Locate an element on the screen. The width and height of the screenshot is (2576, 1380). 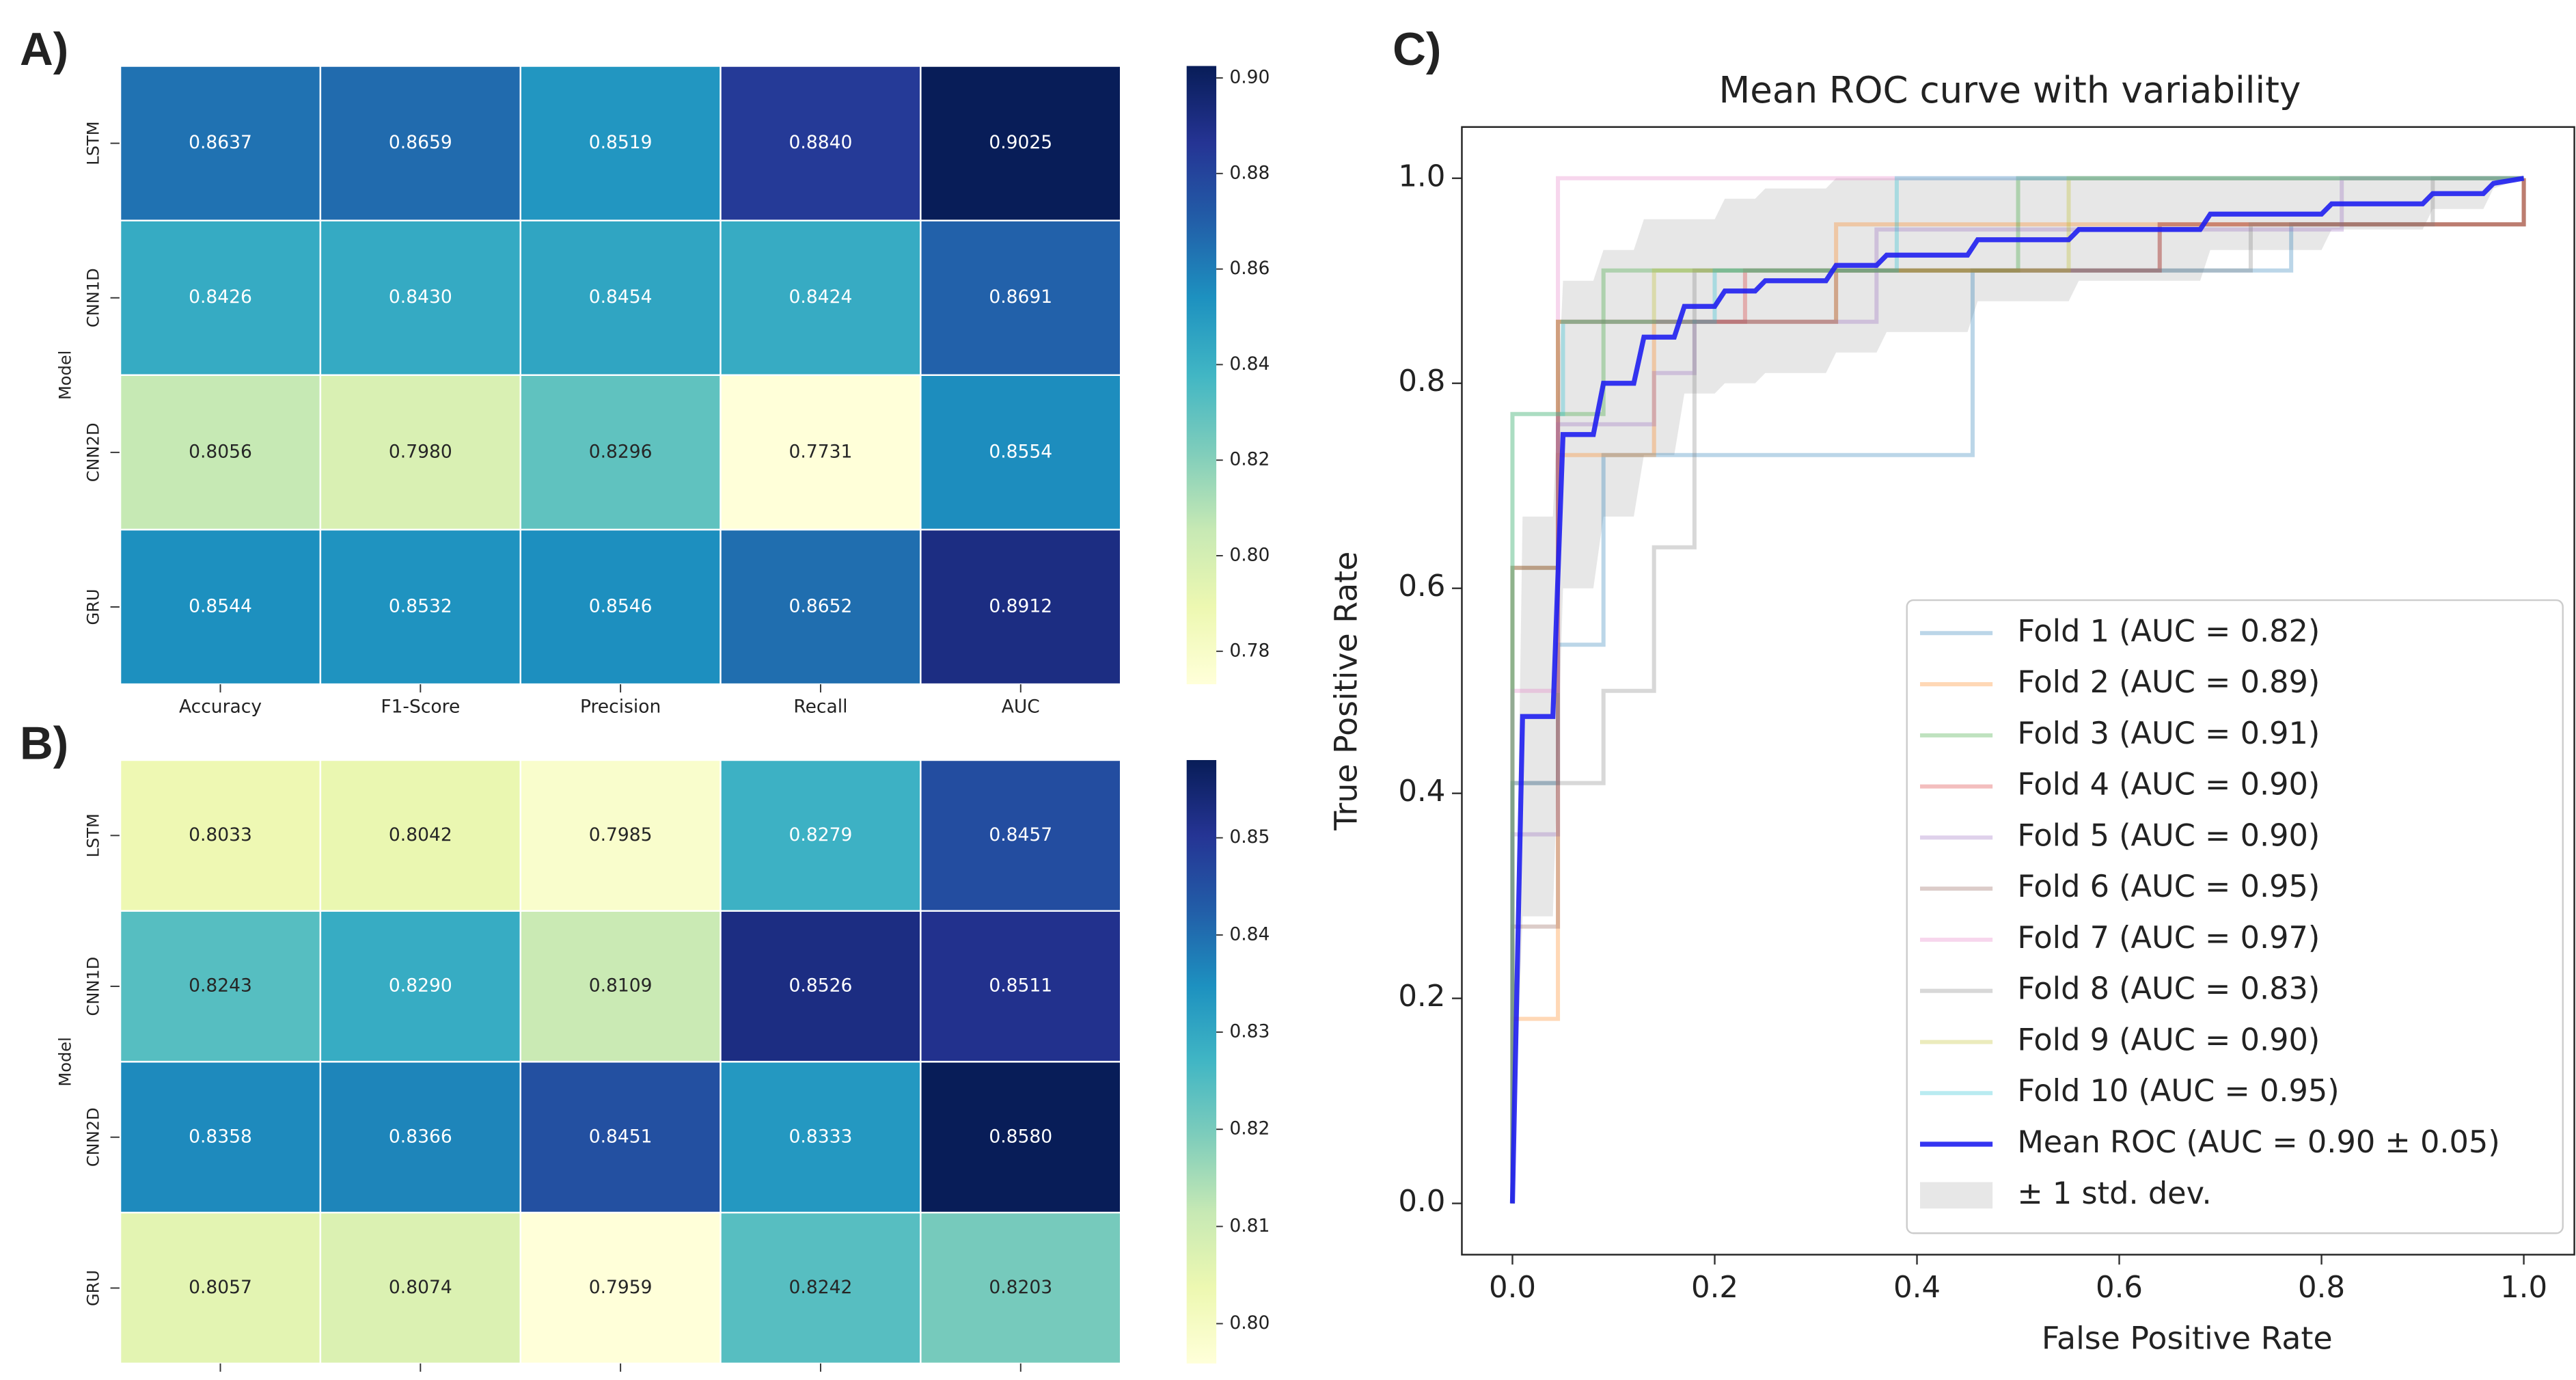
cell-value: 0.8637 is located at coordinates (220, 143).